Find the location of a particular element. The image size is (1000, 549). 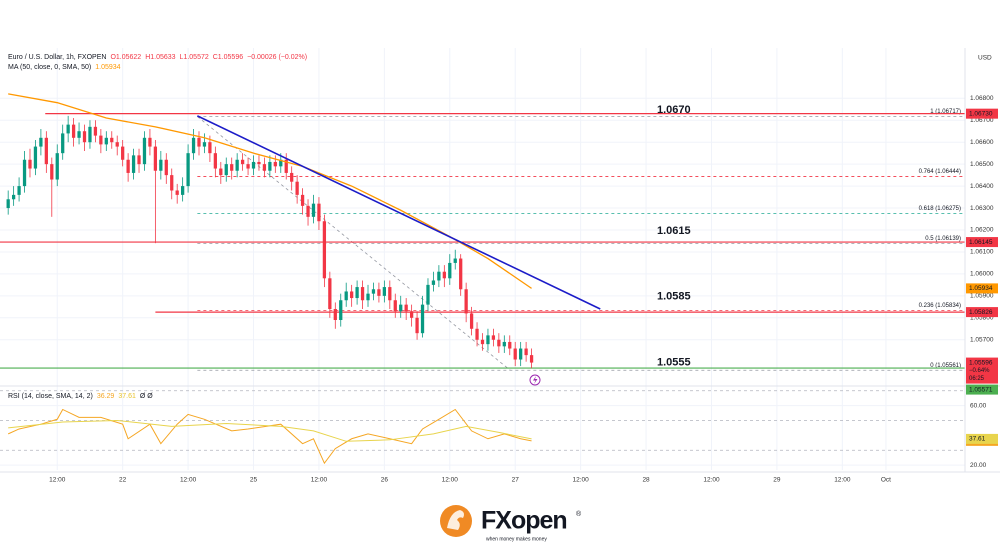

y-tick-label: 1.06500 is located at coordinates (982, 164).